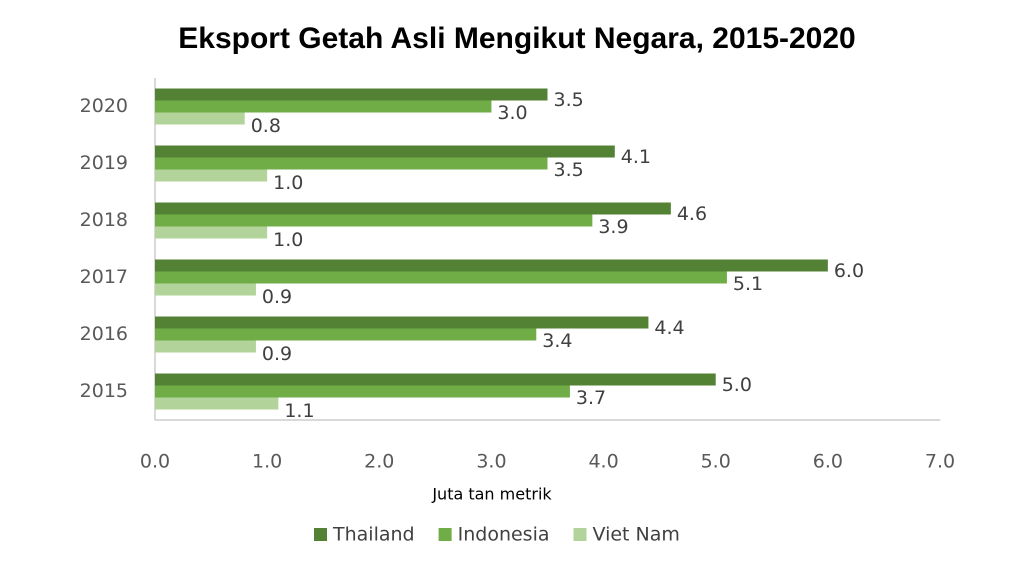  What do you see at coordinates (104, 220) in the screenshot?
I see `y-tick-label: 2018` at bounding box center [104, 220].